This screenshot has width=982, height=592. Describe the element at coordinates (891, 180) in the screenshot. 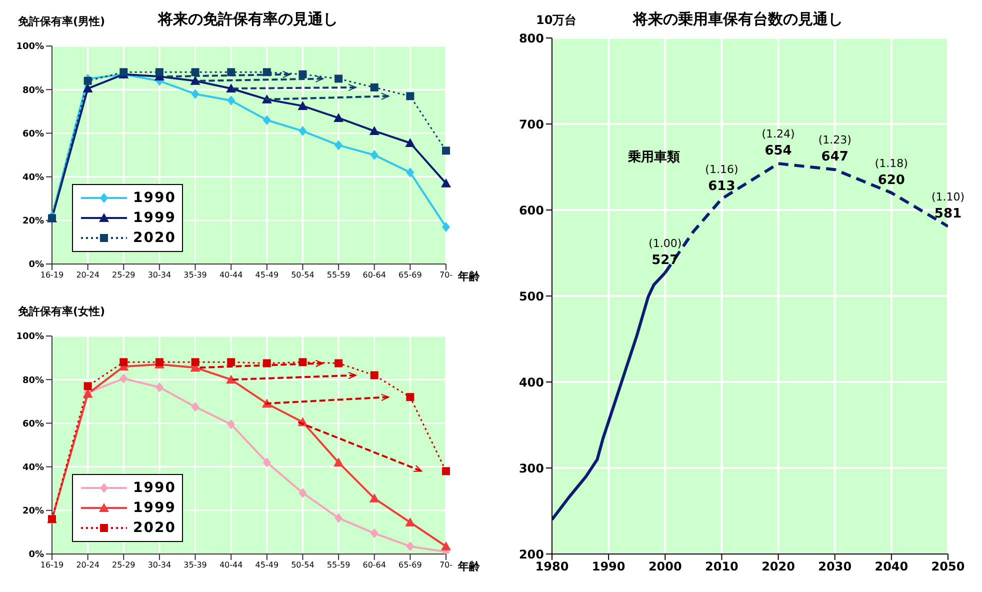

I see `data-label: 620` at that location.